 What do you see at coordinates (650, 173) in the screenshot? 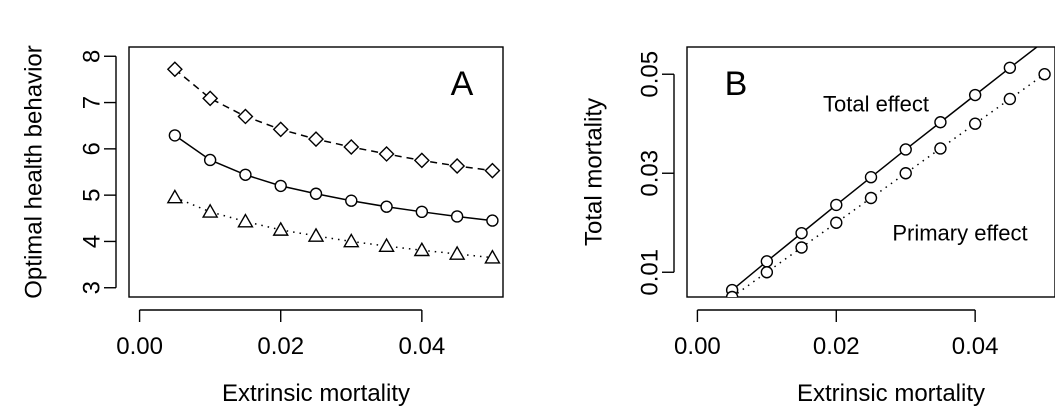
I see `y-tick-label: 0.03` at bounding box center [650, 173].